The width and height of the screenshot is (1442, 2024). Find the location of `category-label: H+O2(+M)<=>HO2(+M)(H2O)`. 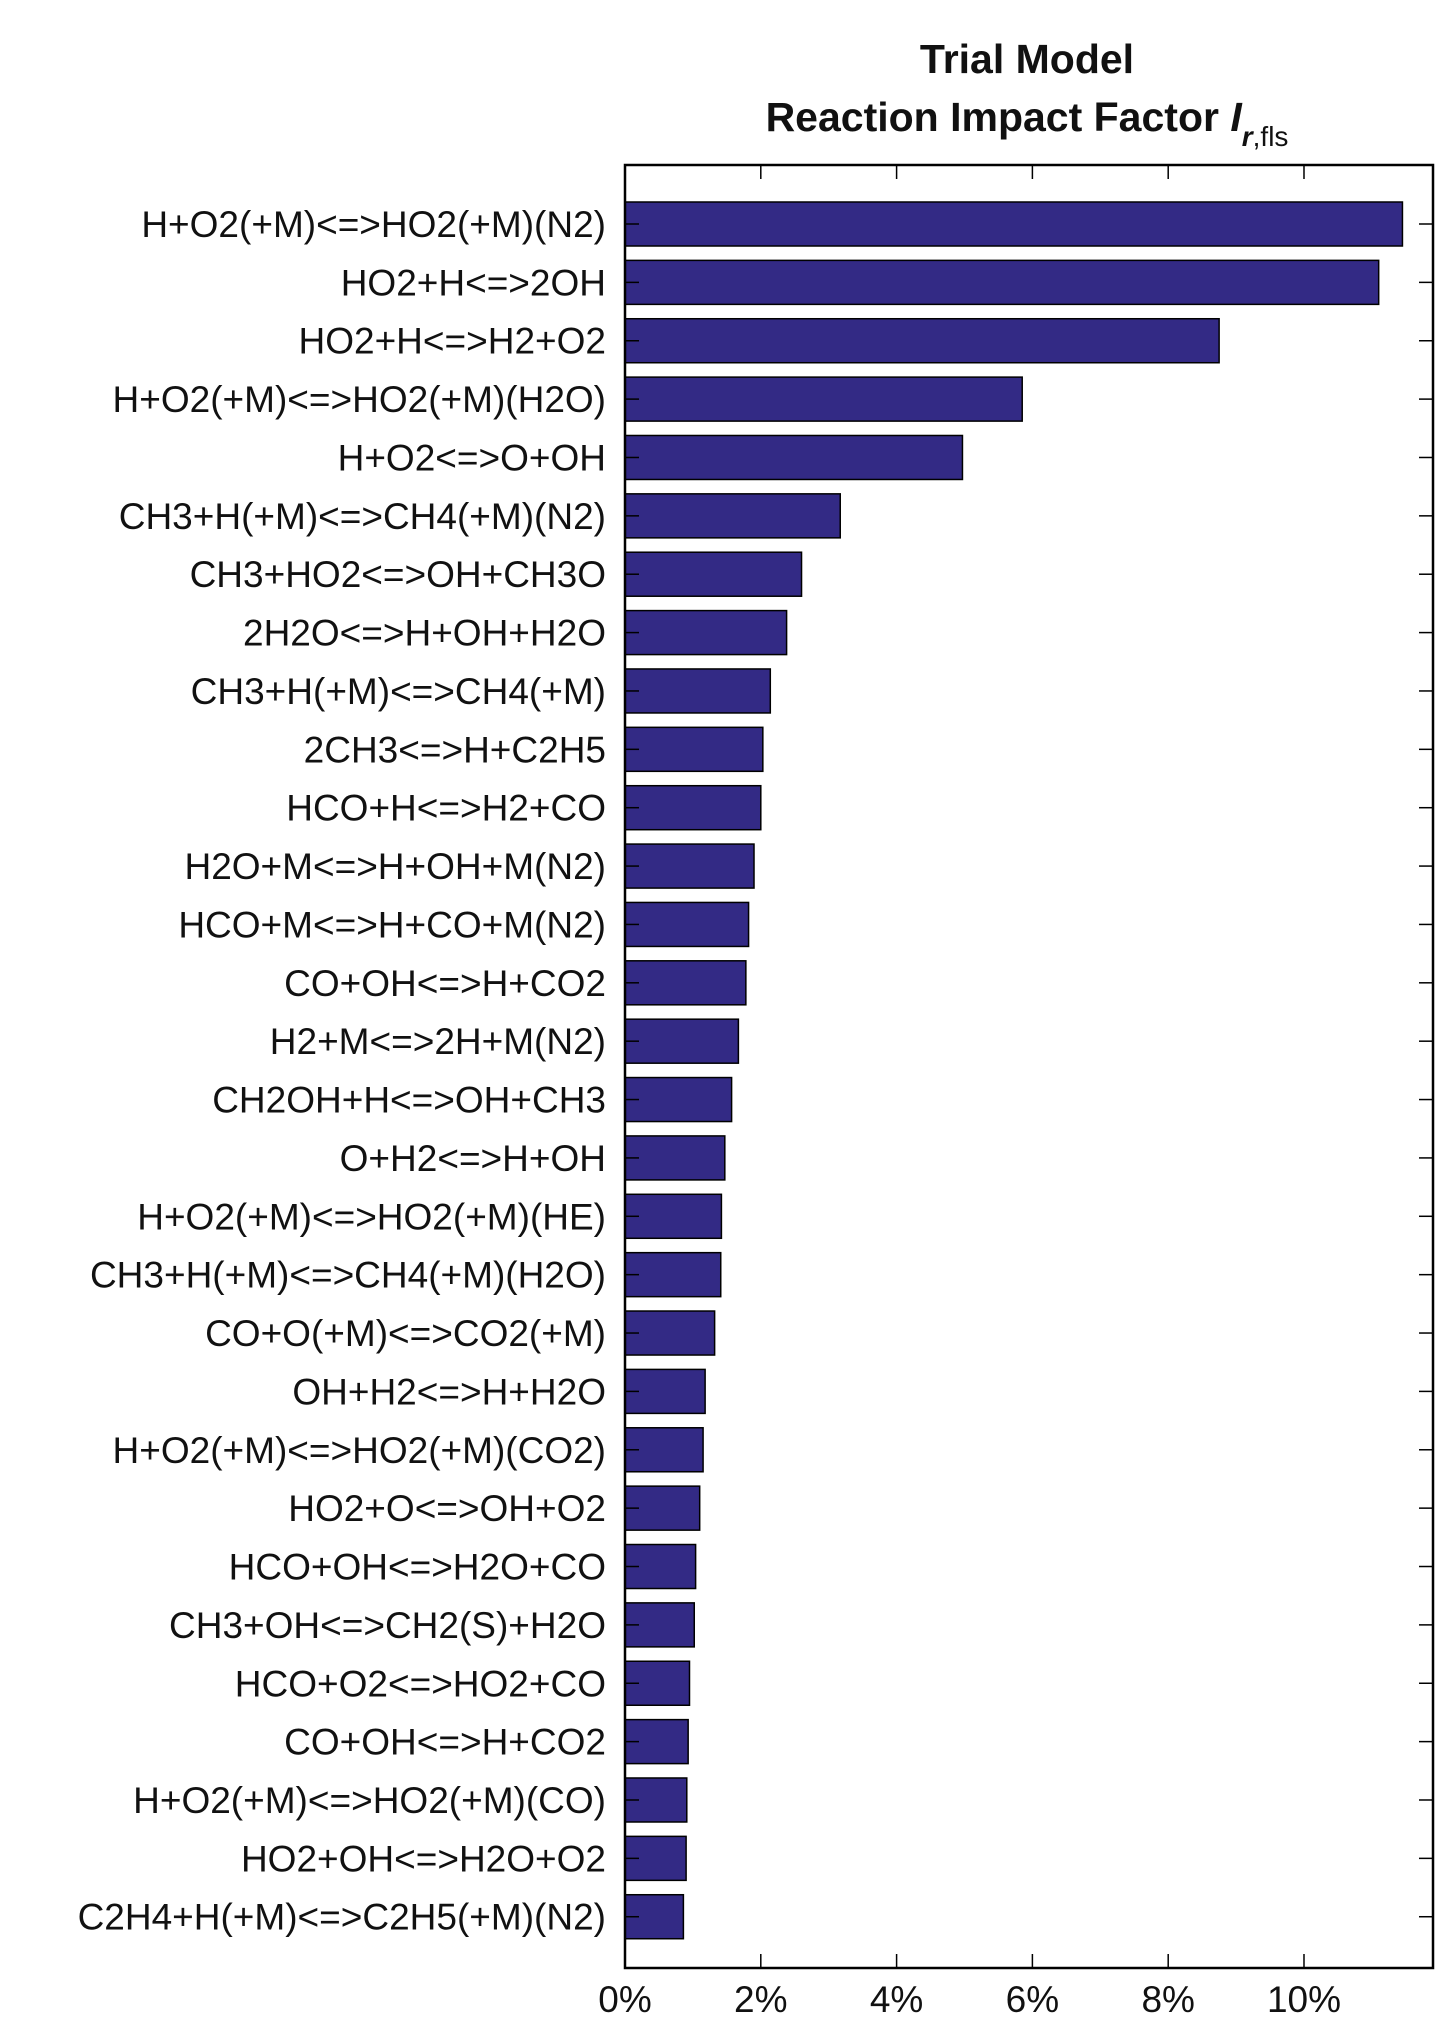

category-label: H+O2(+M)<=>HO2(+M)(H2O) is located at coordinates (359, 399).